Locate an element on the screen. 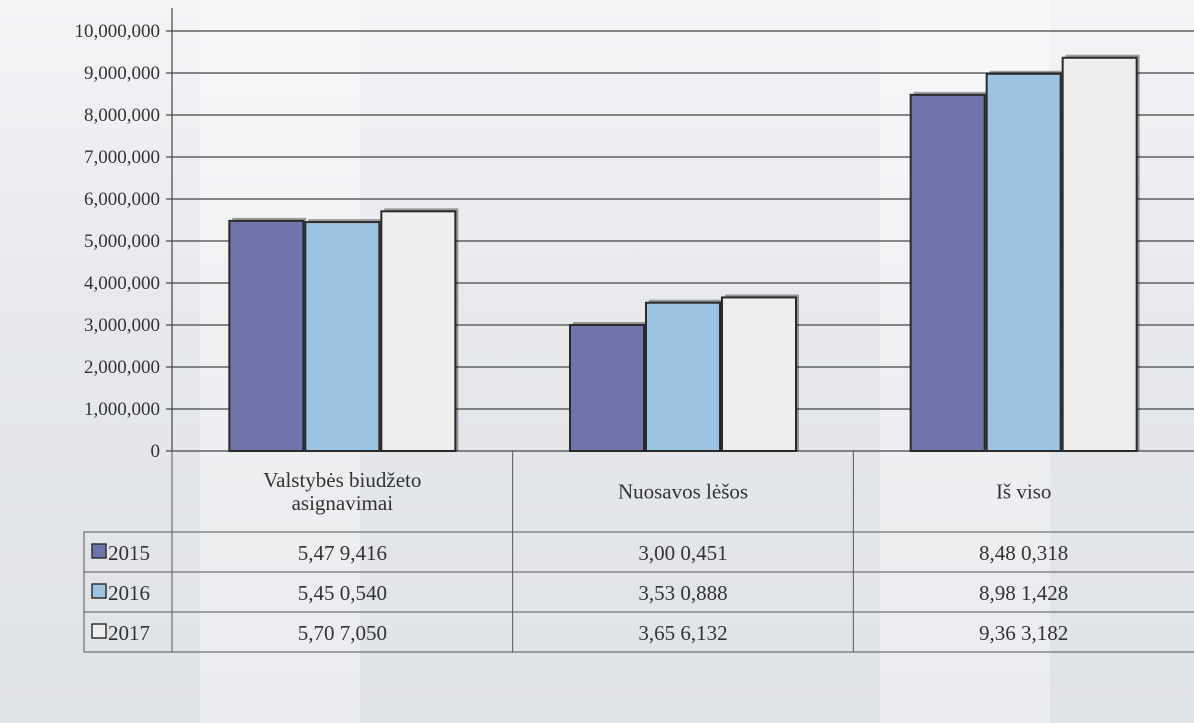 This screenshot has width=1194, height=723. x-category-label: Valstybės biudžeto is located at coordinates (342, 480).